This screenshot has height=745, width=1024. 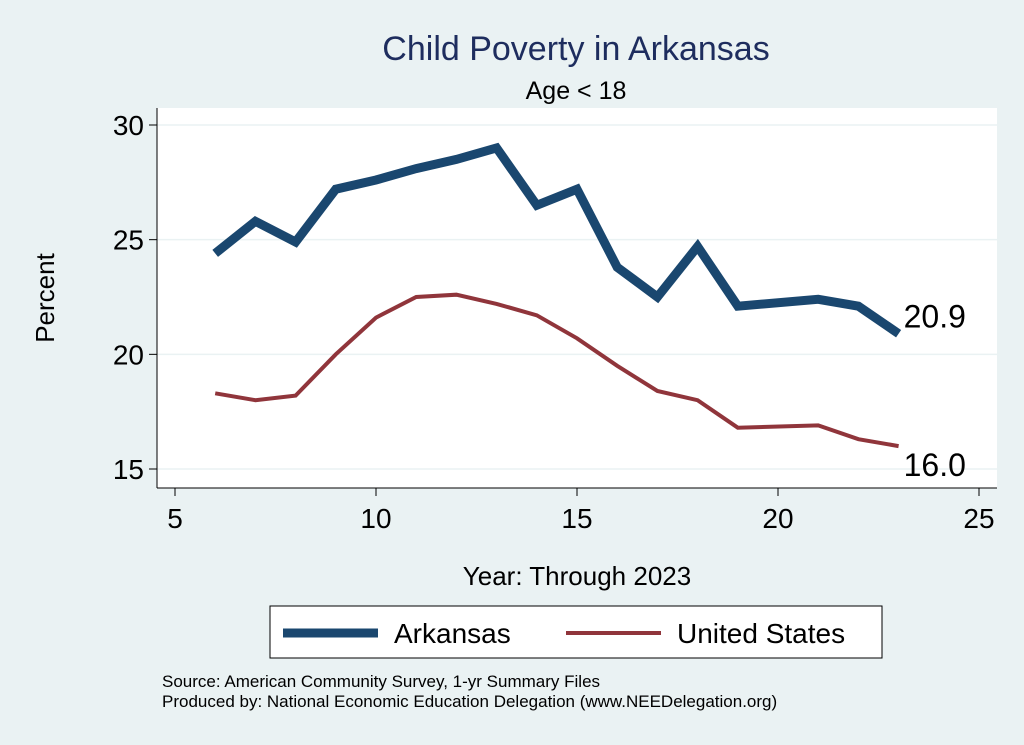 What do you see at coordinates (777, 518) in the screenshot?
I see `x-tick-label-20: 20` at bounding box center [777, 518].